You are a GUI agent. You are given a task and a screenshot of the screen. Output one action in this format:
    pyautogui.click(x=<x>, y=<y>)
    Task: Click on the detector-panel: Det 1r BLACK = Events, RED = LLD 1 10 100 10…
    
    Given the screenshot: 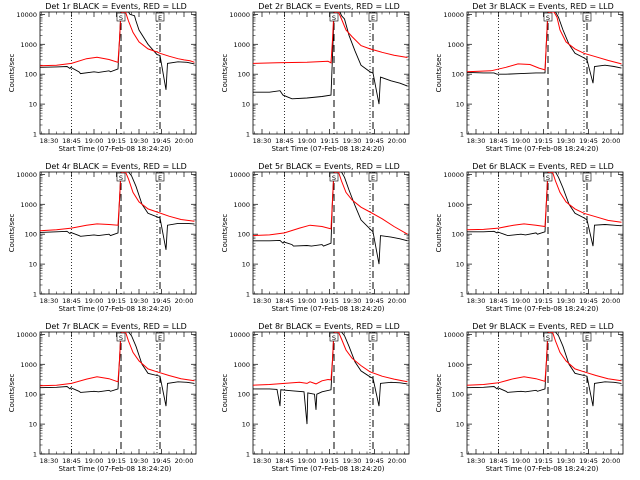 What is the action you would take?
    pyautogui.click(x=102, y=77)
    